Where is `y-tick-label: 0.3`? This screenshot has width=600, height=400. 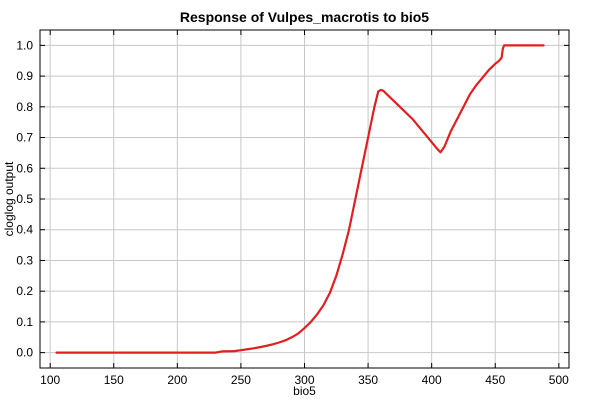
y-tick-label: 0.3 is located at coordinates (24, 260).